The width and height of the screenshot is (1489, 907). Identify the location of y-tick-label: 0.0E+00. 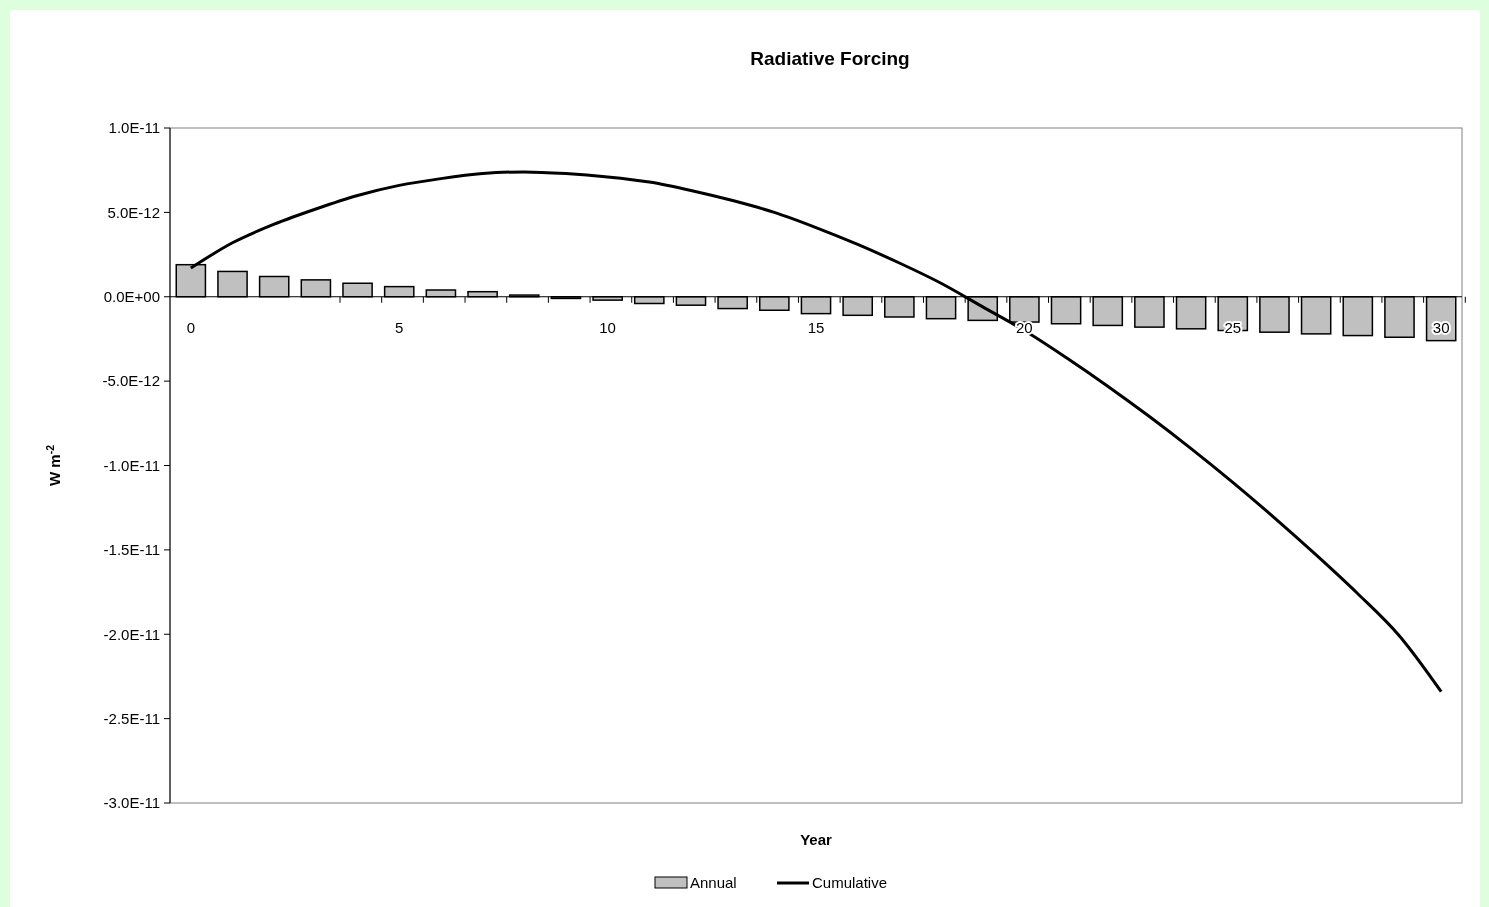
(131, 296).